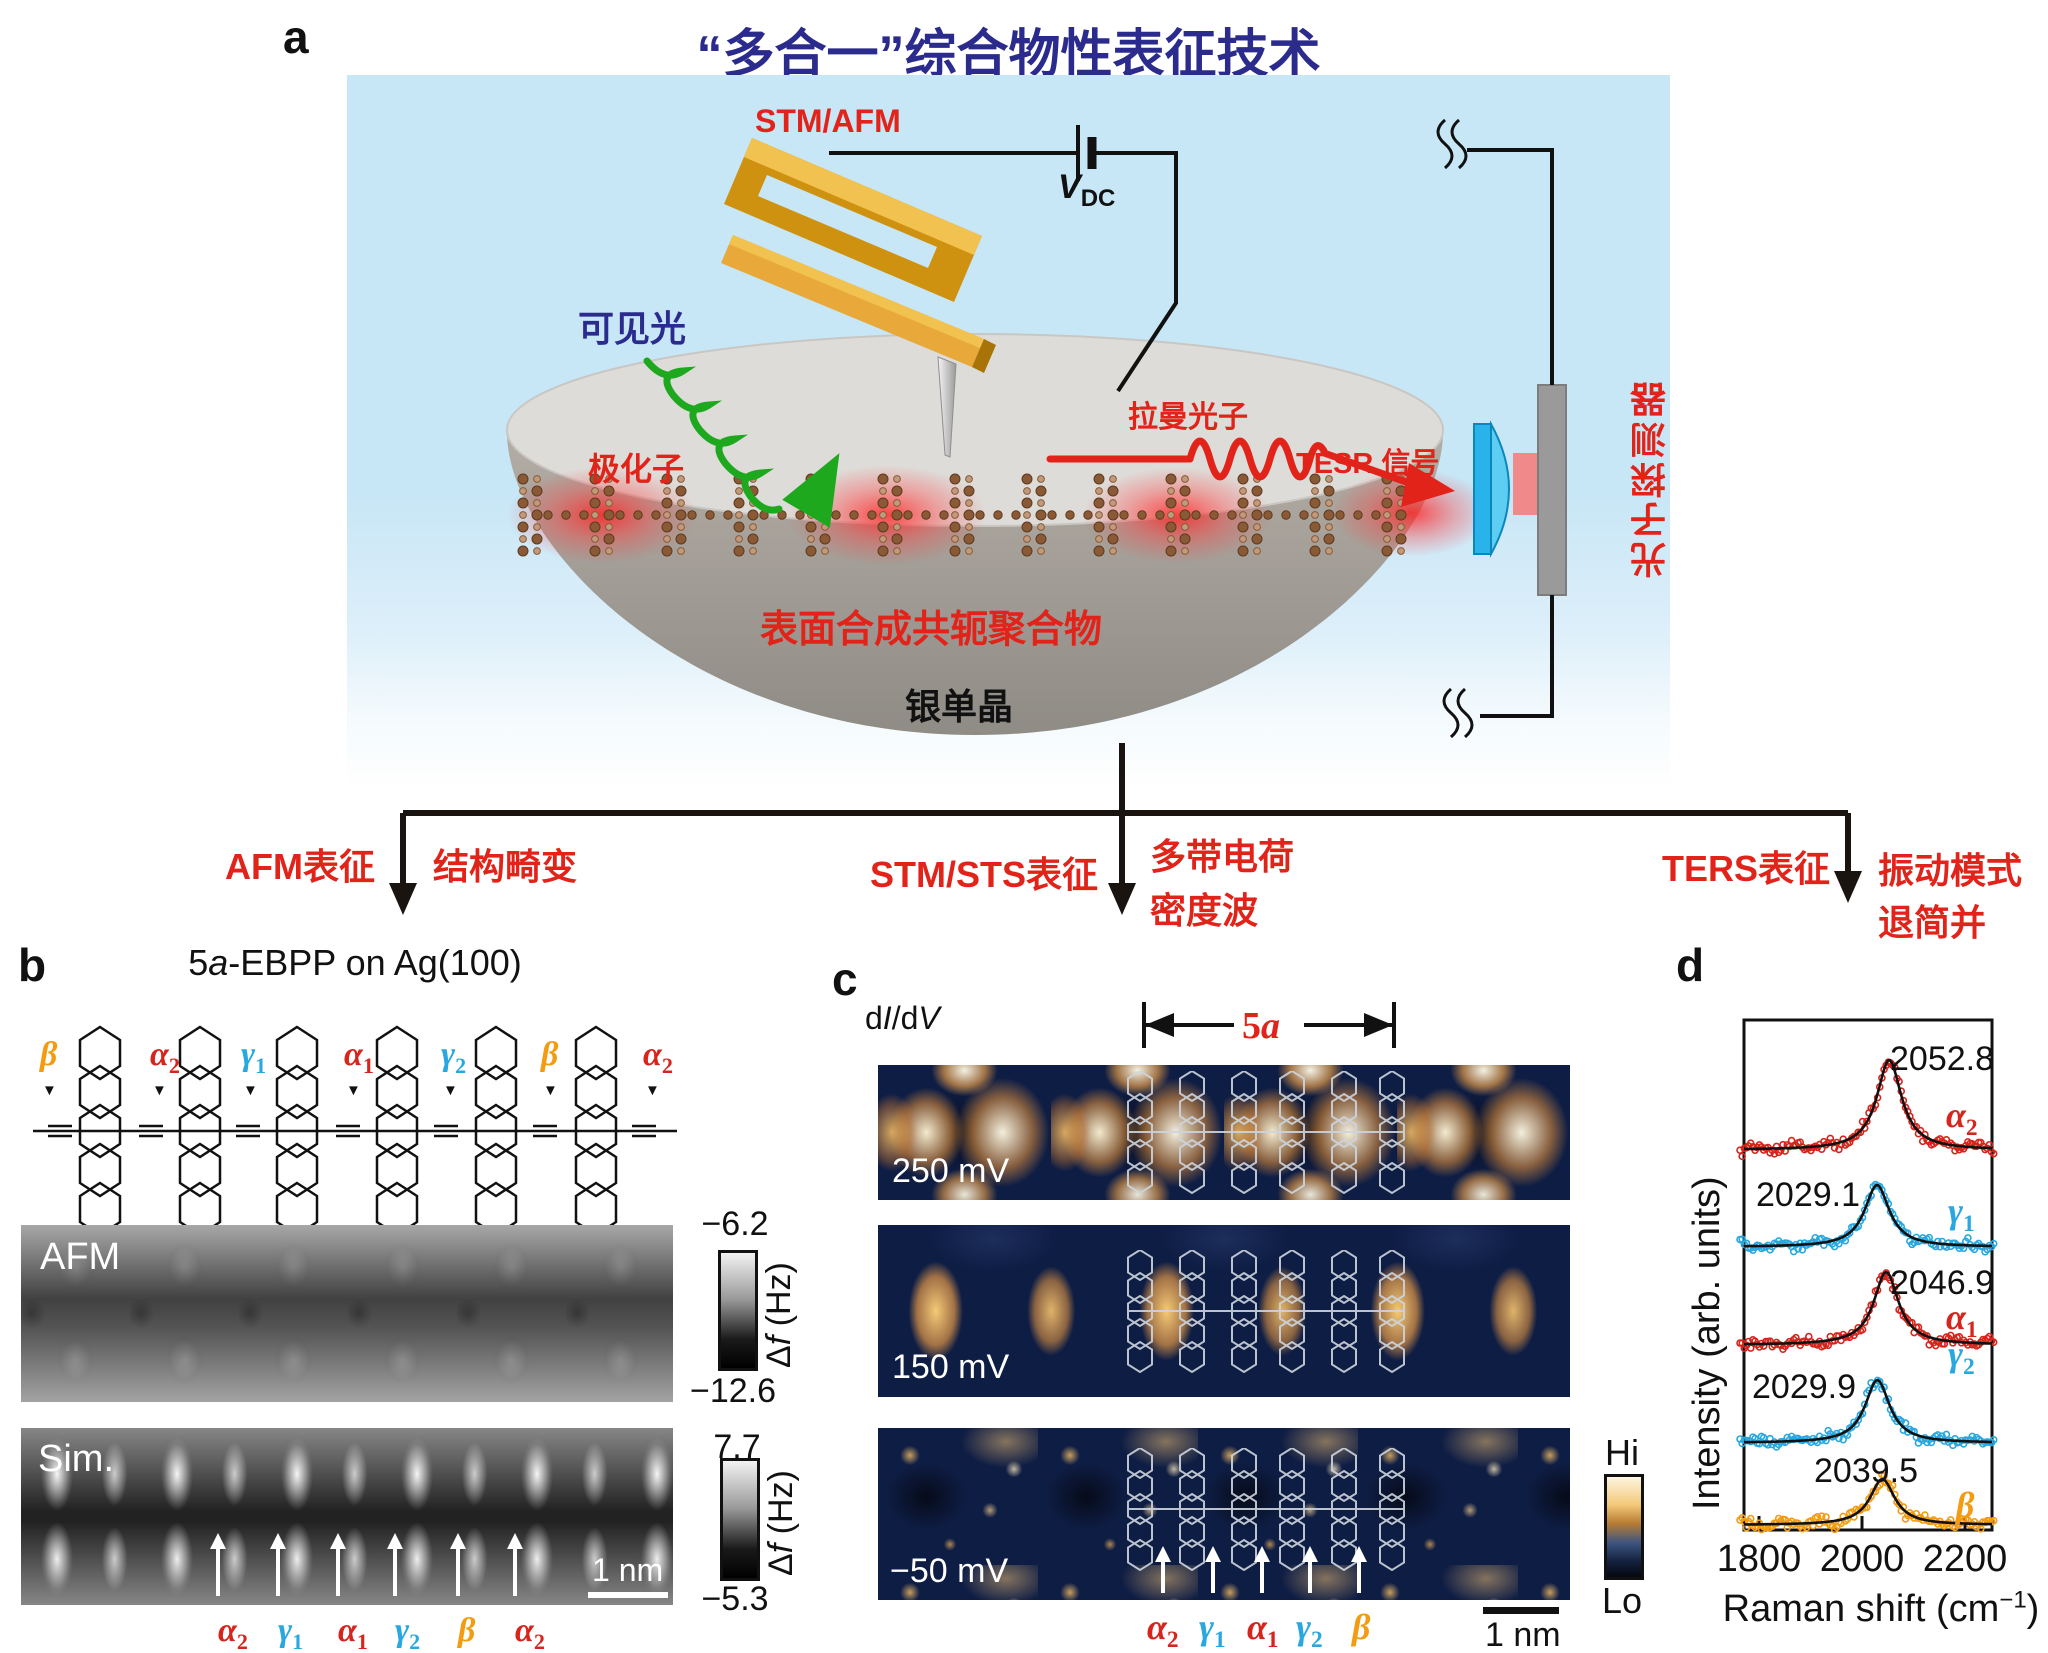  What do you see at coordinates (1251, 1026) in the screenshot?
I see `c-5a-pre: 5` at bounding box center [1251, 1026].